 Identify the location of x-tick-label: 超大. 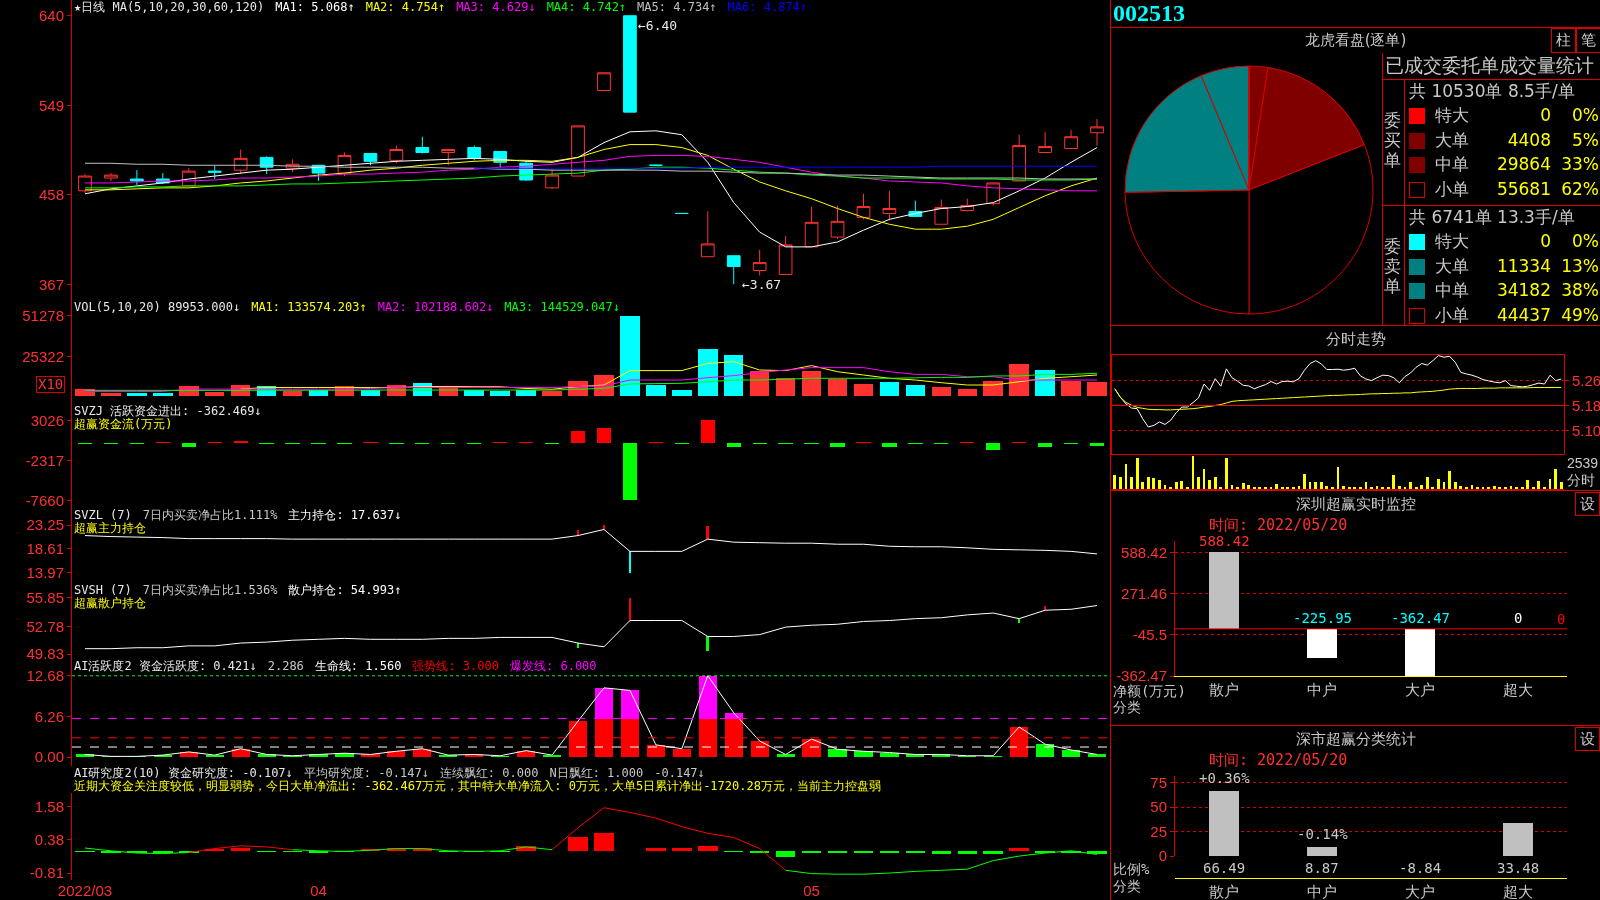
(1518, 689).